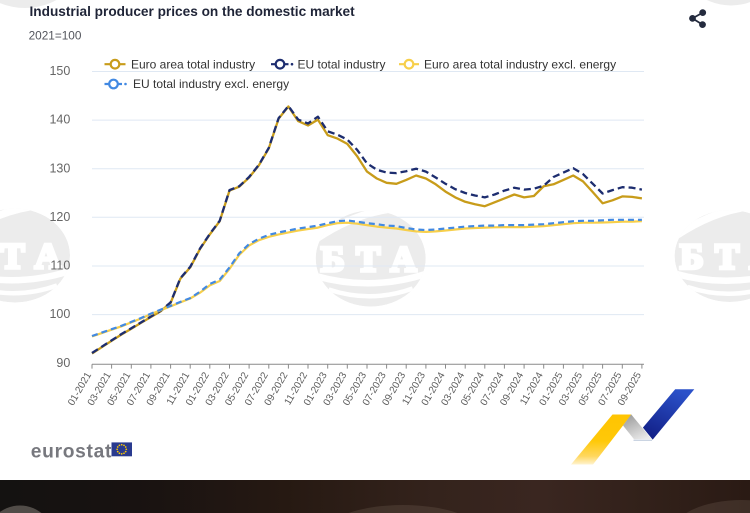 The width and height of the screenshot is (750, 513). I want to click on svg-text: eurostat, so click(71, 451).